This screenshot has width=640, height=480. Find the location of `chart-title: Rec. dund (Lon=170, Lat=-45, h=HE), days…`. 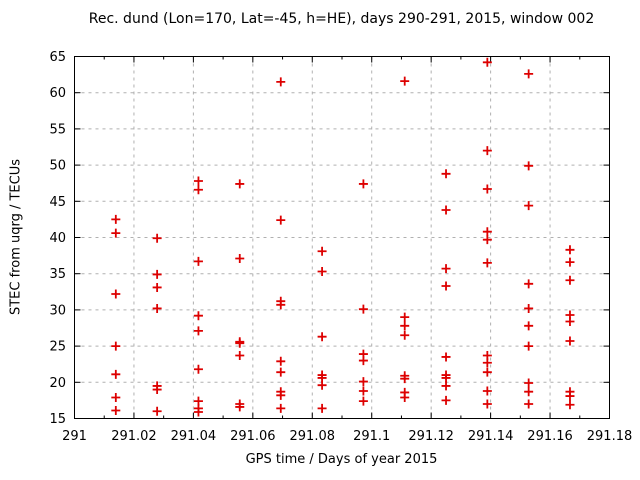

chart-title: Rec. dund (Lon=170, Lat=-45, h=HE), days… is located at coordinates (341, 19).